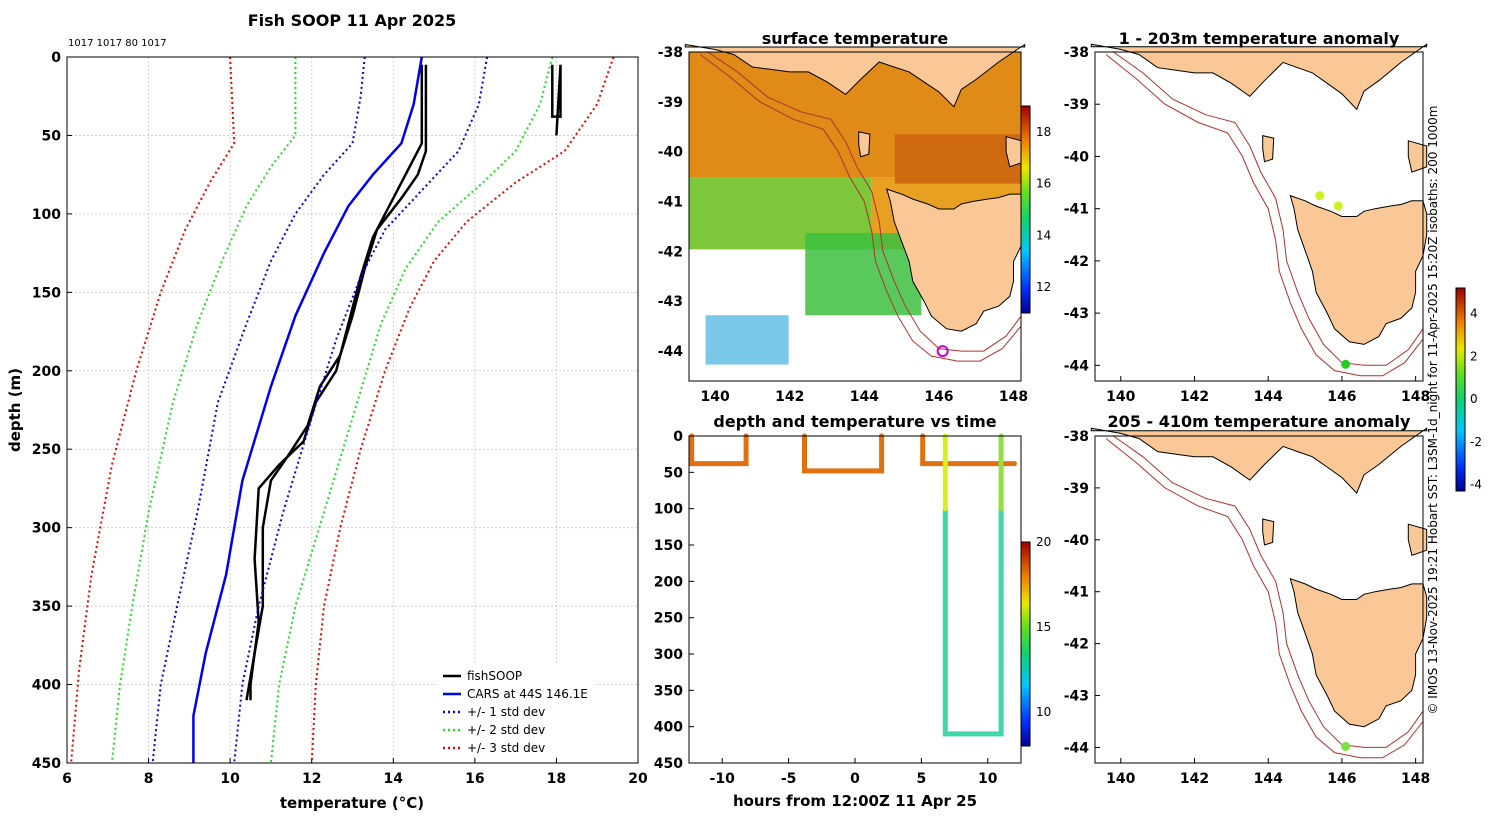 Image resolution: width=1500 pixels, height=820 pixels. Describe the element at coordinates (1043, 132) in the screenshot. I see `colorbar-tick-label: 18` at that location.